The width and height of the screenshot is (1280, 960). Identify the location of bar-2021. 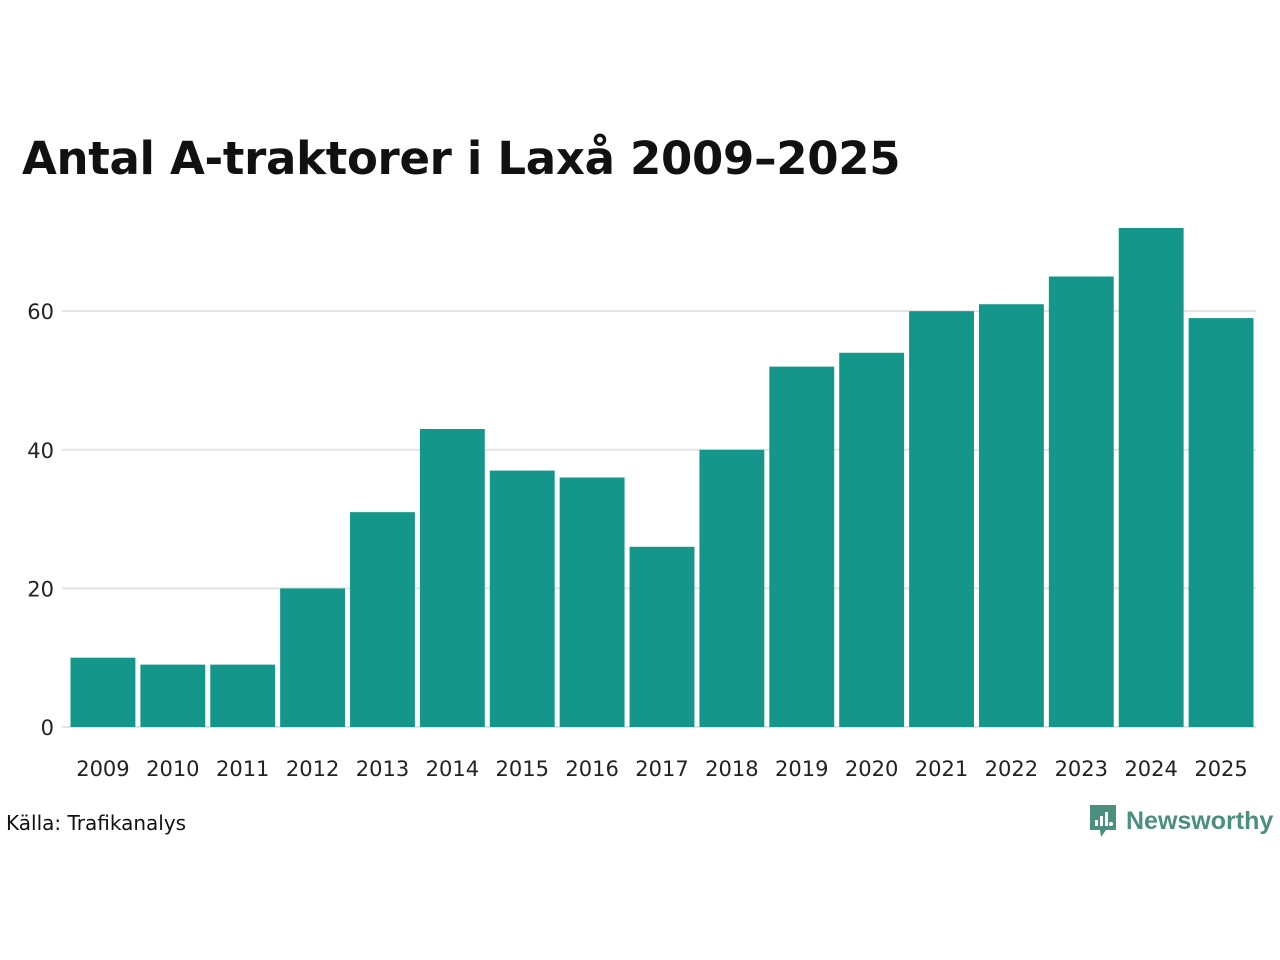
(941, 519).